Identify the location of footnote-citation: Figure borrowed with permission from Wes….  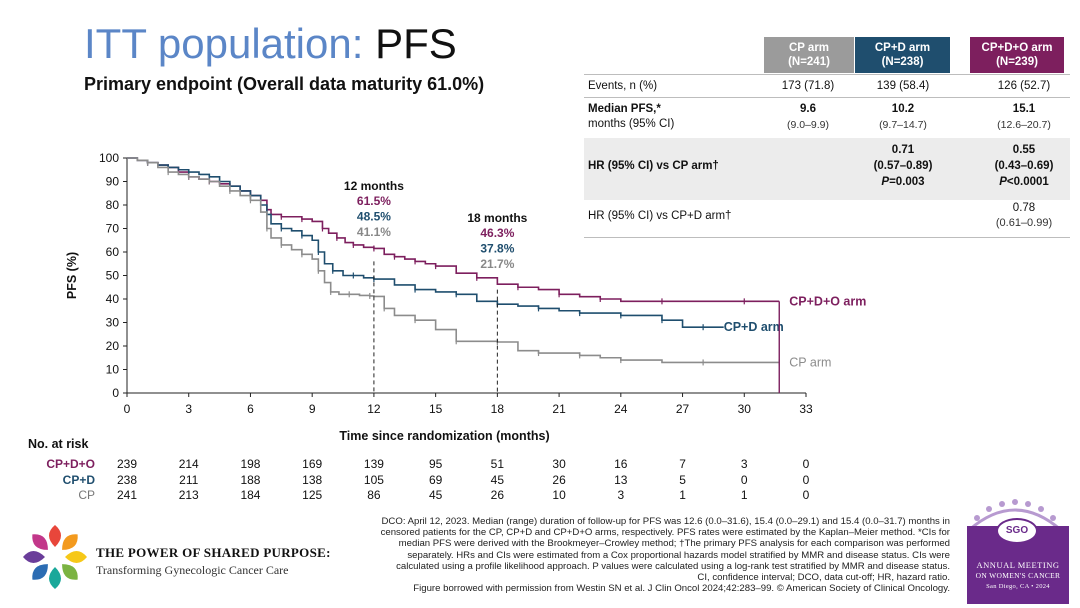
(681, 589).